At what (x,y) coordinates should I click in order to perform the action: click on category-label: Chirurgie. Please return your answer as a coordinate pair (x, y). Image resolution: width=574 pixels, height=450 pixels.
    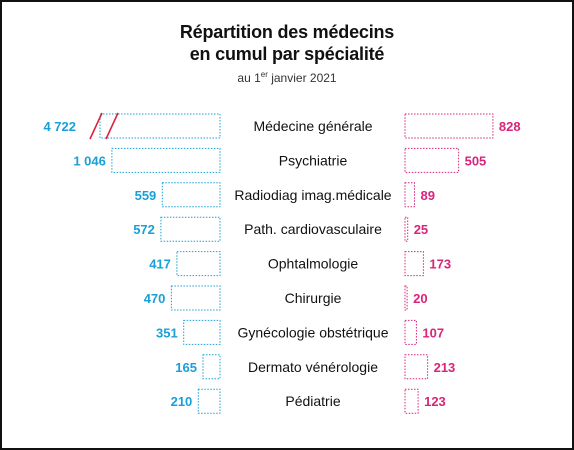
    Looking at the image, I should click on (313, 298).